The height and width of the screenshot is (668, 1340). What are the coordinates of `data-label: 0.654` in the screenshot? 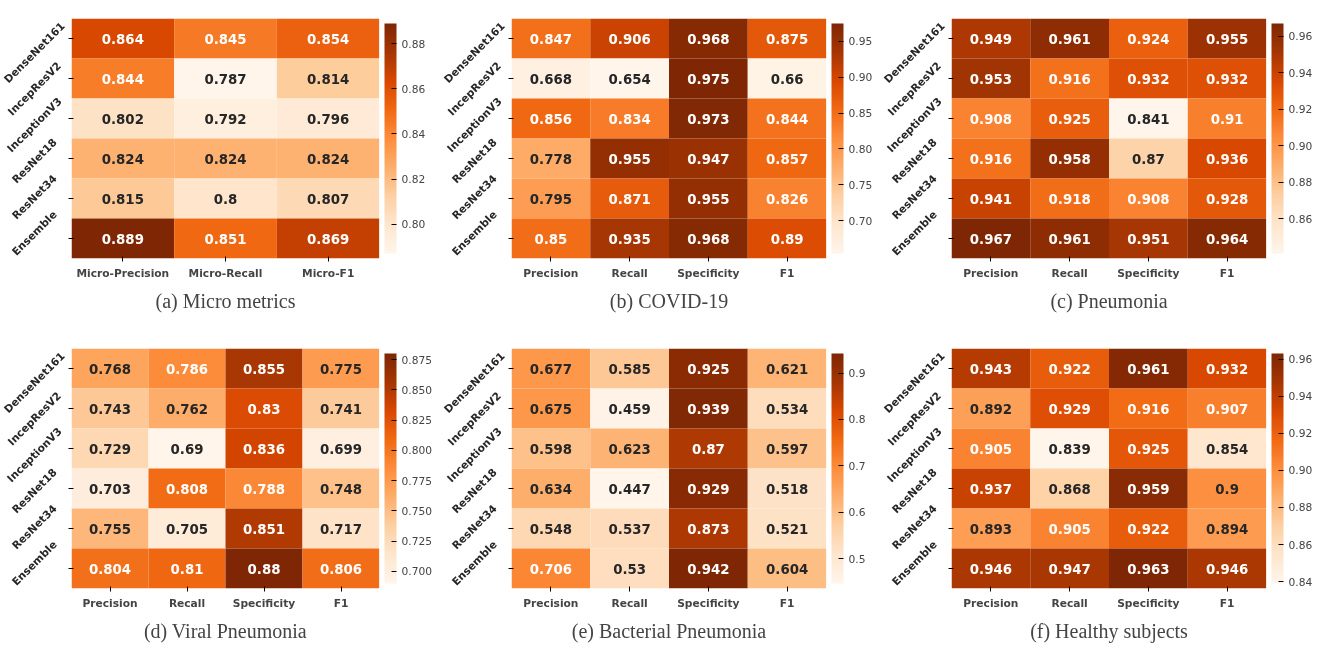 It's located at (629, 79).